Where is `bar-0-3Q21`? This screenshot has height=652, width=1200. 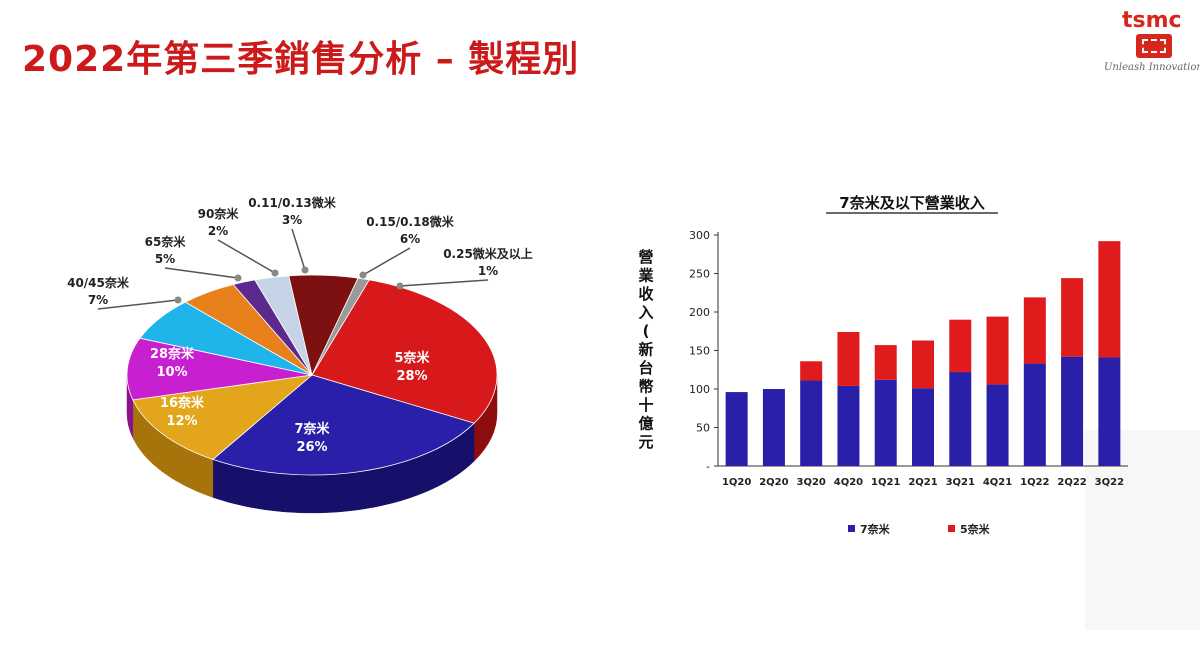 bar-0-3Q21 is located at coordinates (960, 419).